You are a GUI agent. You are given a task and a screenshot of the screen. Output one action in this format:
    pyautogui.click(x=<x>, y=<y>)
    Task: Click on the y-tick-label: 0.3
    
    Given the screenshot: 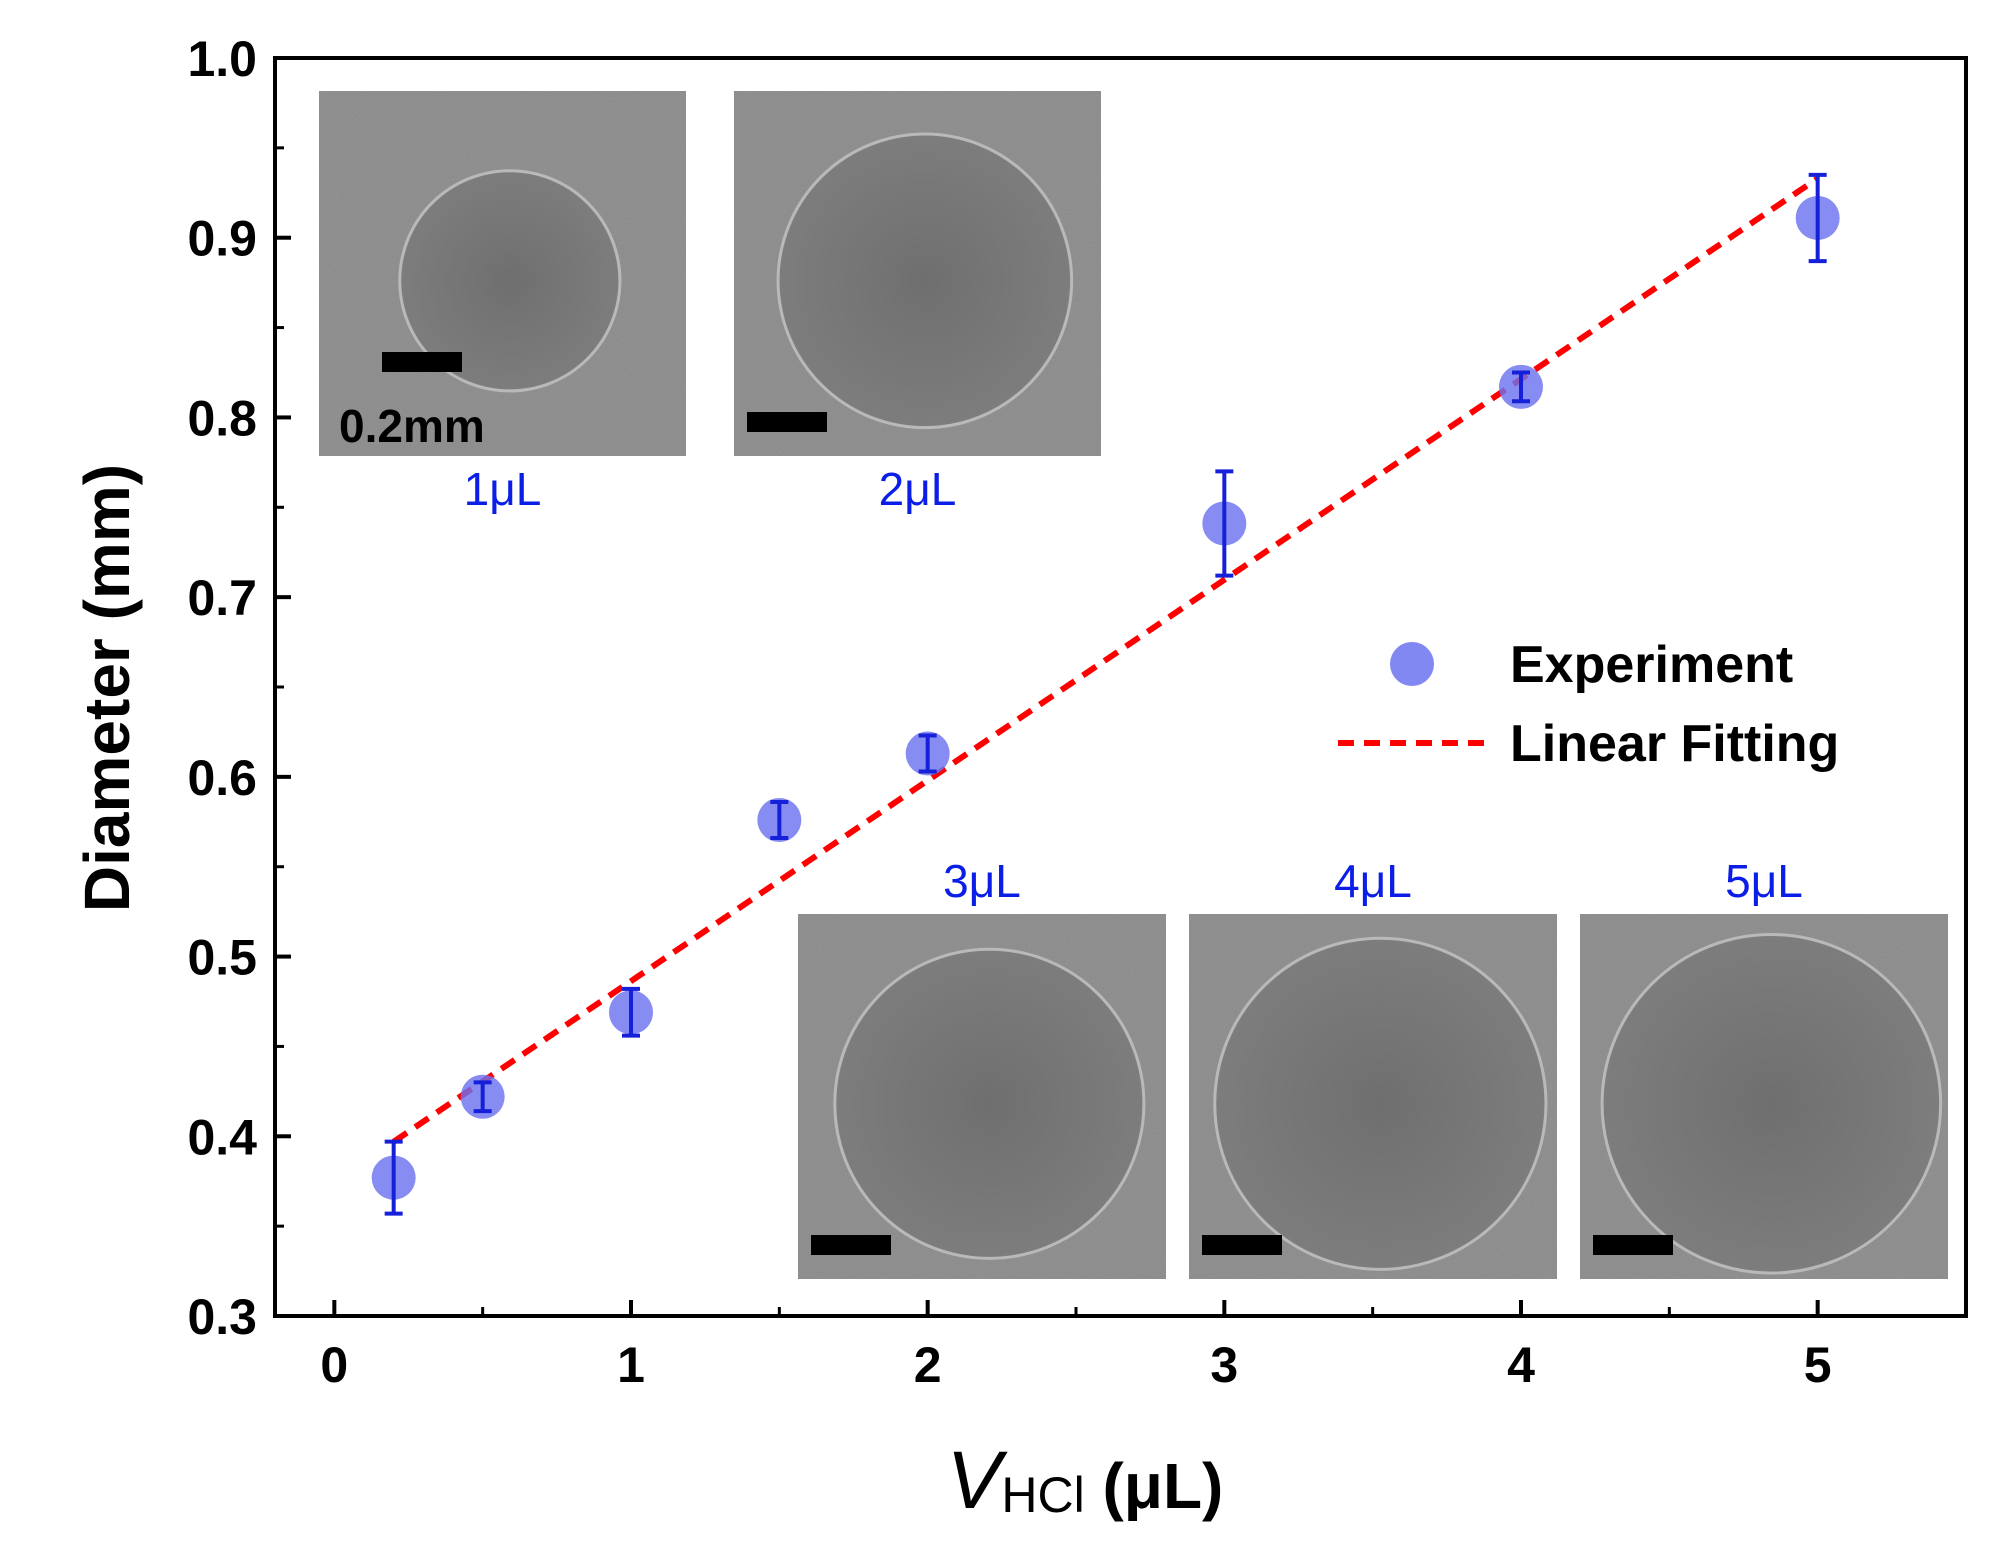 What is the action you would take?
    pyautogui.click(x=222, y=1317)
    